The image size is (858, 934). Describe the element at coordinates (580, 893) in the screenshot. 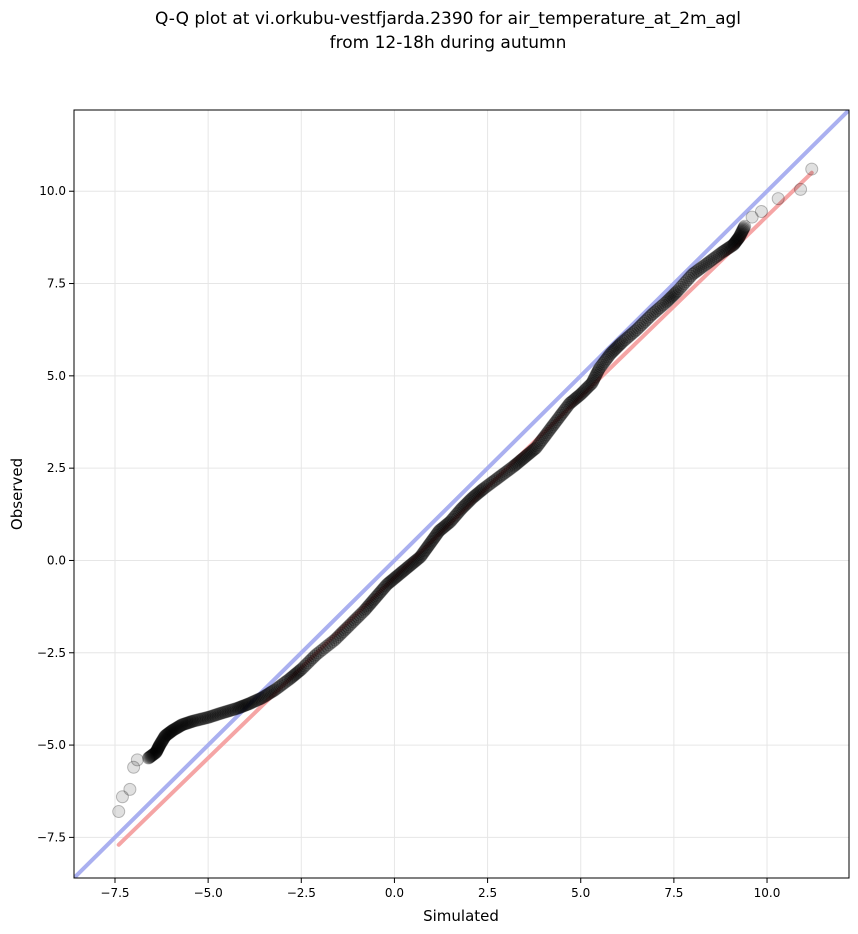

I see `x-tick-label: 5.0` at that location.